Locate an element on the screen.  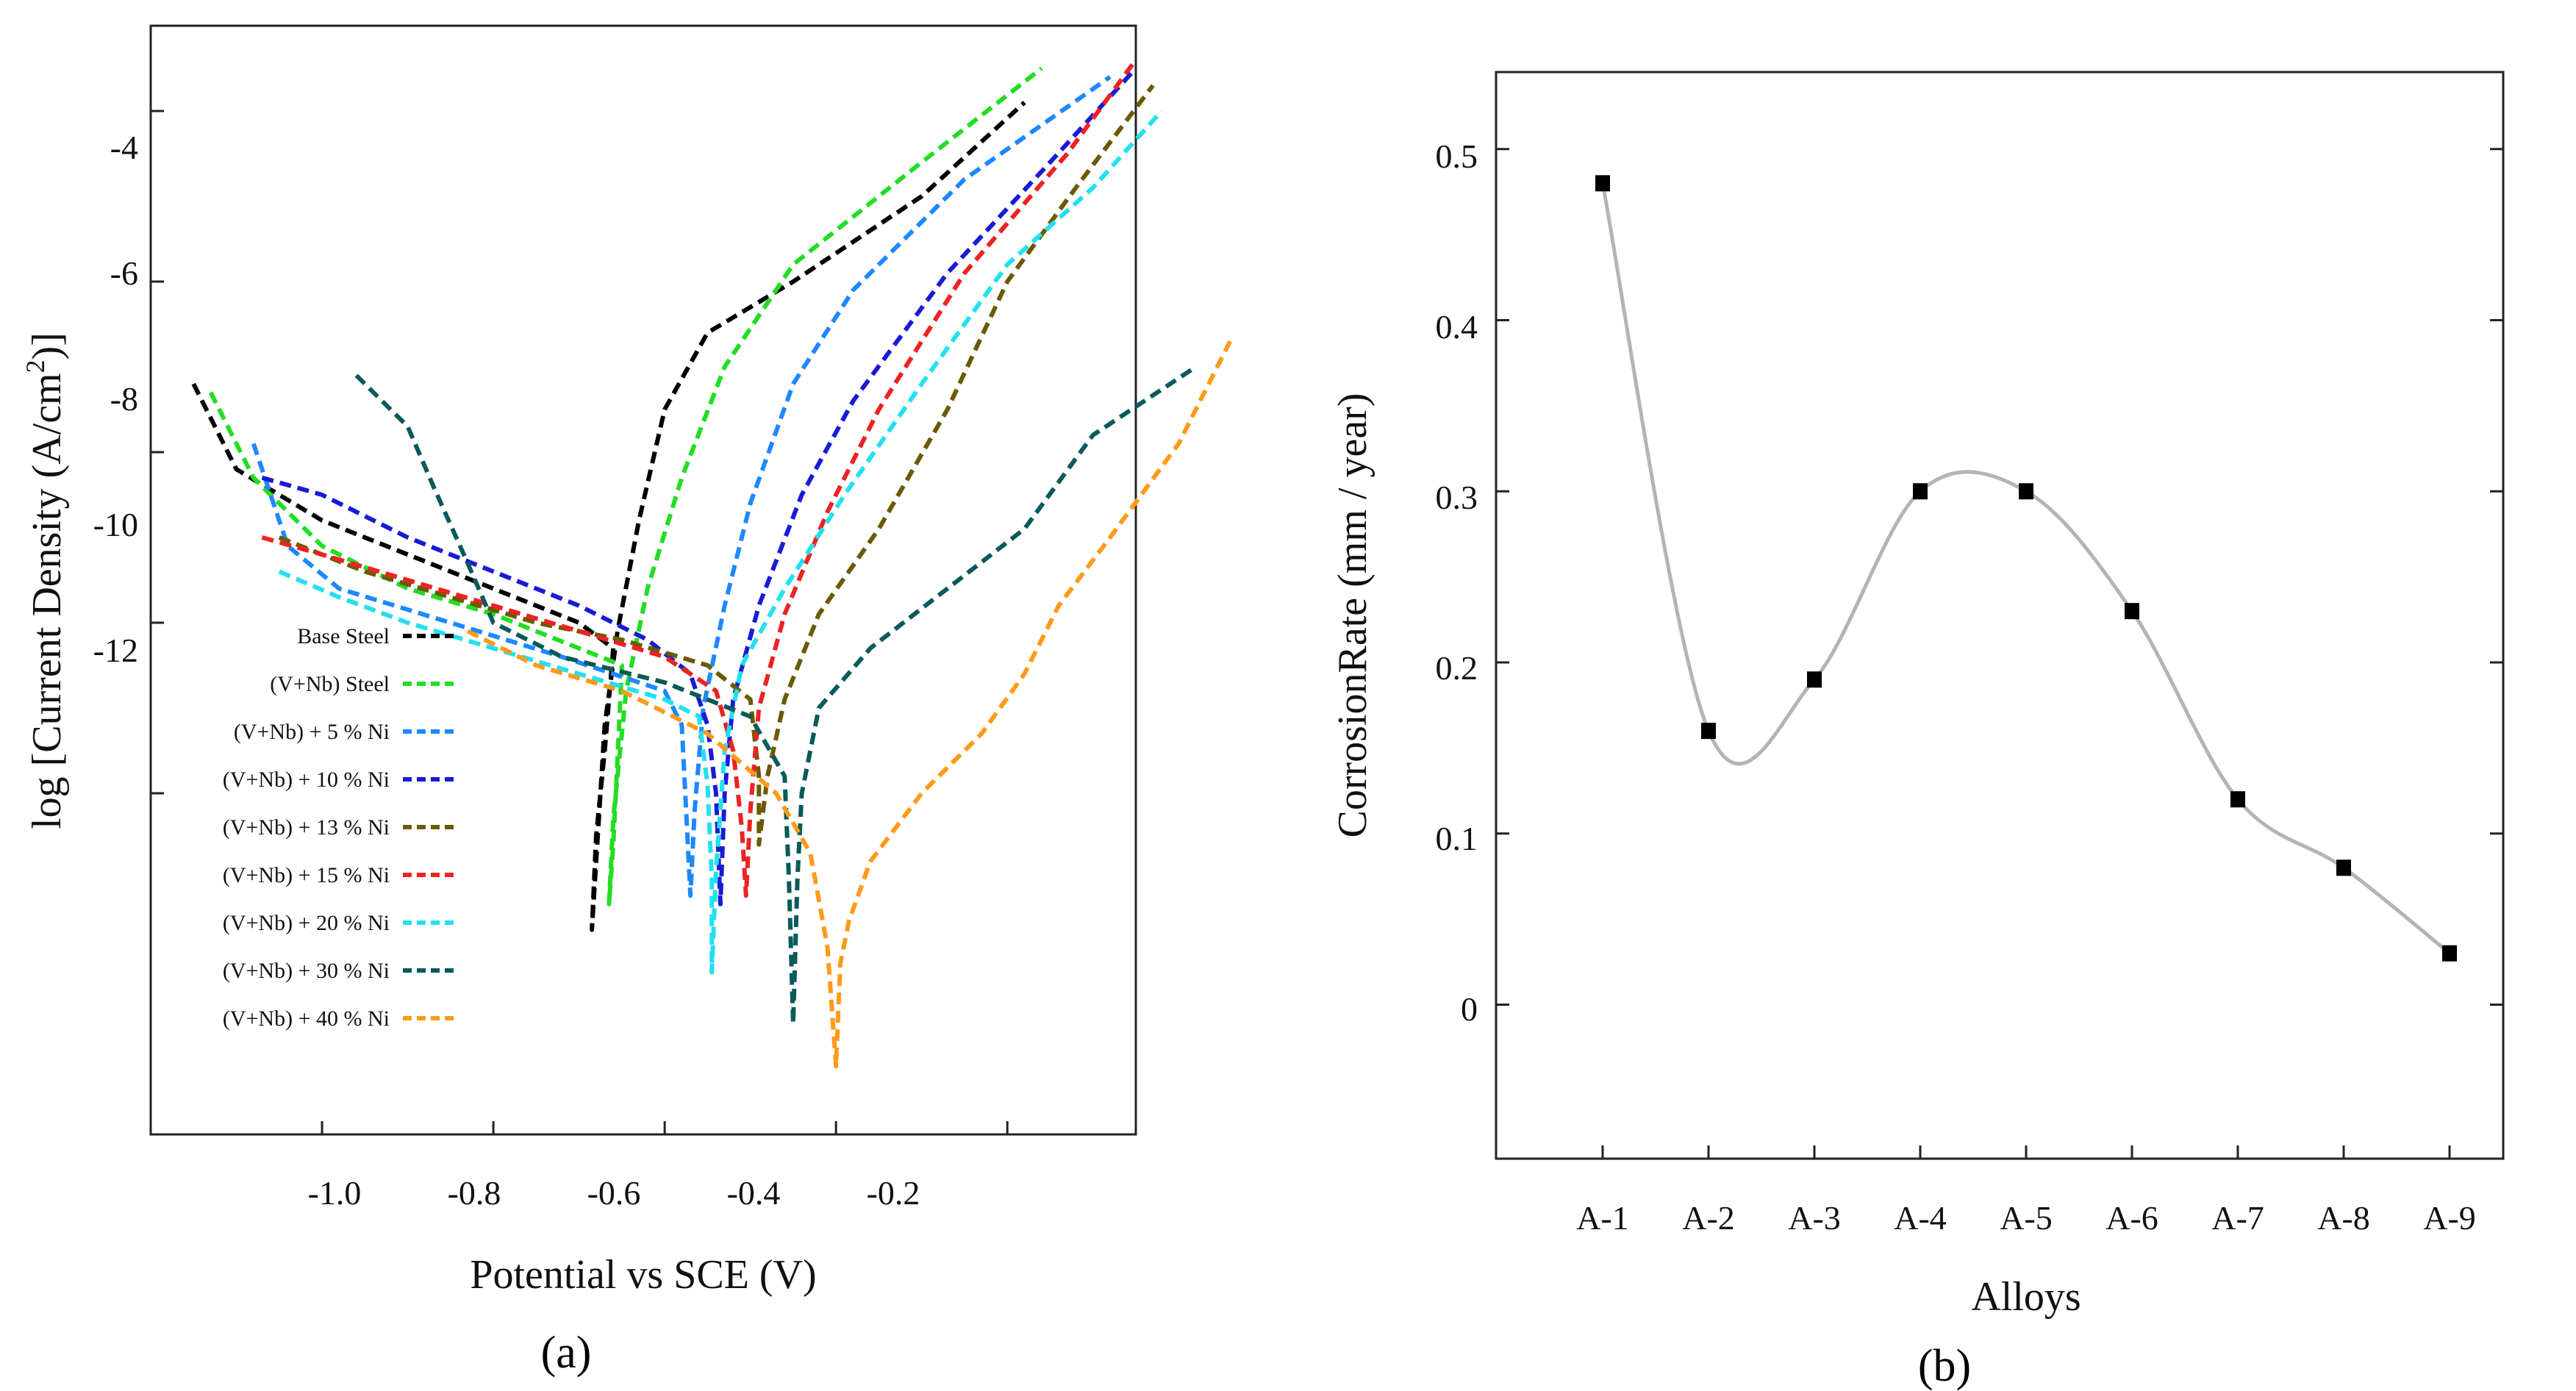
a-xtick-label: -1.0 is located at coordinates (335, 1193).